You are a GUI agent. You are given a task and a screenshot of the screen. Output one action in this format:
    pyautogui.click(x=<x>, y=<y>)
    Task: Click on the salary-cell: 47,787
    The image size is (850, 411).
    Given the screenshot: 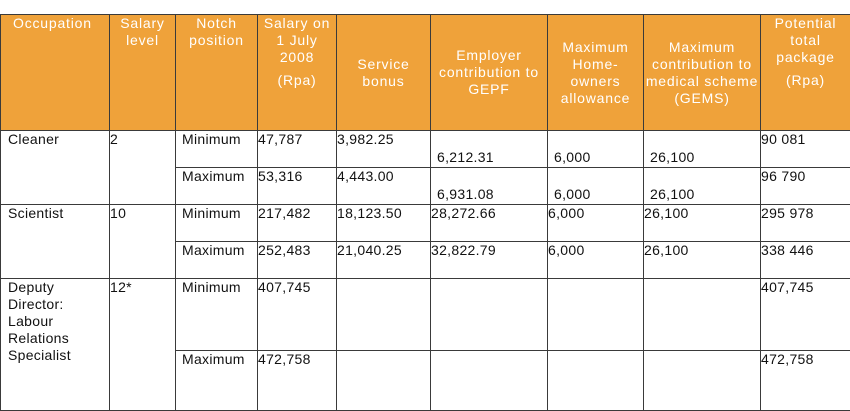 What is the action you would take?
    pyautogui.click(x=297, y=149)
    